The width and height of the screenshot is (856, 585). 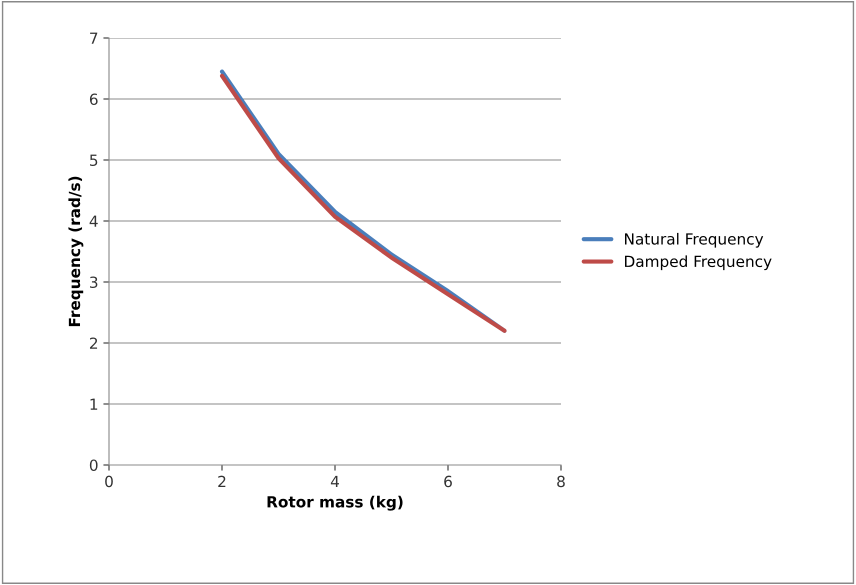 What do you see at coordinates (694, 240) in the screenshot?
I see `legend-label: Natural Frequency` at bounding box center [694, 240].